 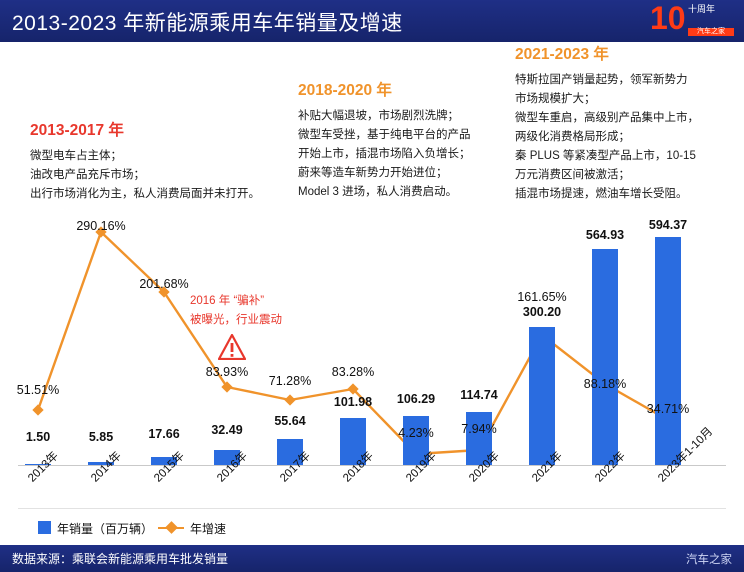 What do you see at coordinates (668, 225) in the screenshot?
I see `bar-value-2023: 594.37` at bounding box center [668, 225].